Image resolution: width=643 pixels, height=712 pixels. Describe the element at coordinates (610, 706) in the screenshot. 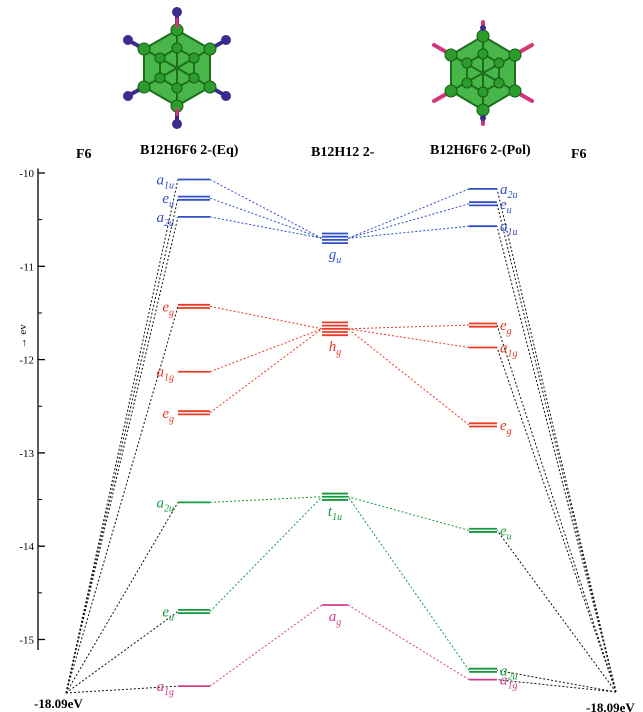

I see `f6-right-energy-label: -18.09eV` at that location.